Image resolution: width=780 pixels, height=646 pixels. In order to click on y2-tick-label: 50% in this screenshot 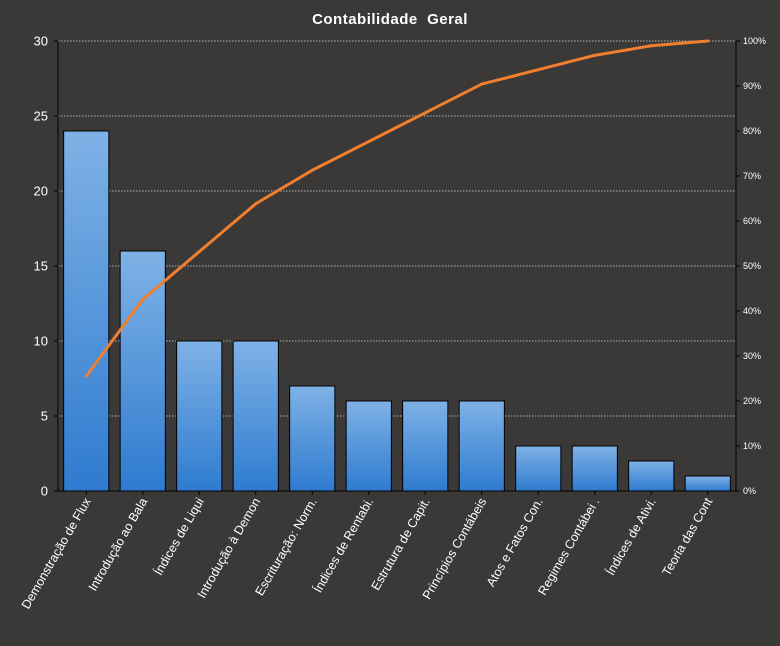, I will do `click(752, 266)`.